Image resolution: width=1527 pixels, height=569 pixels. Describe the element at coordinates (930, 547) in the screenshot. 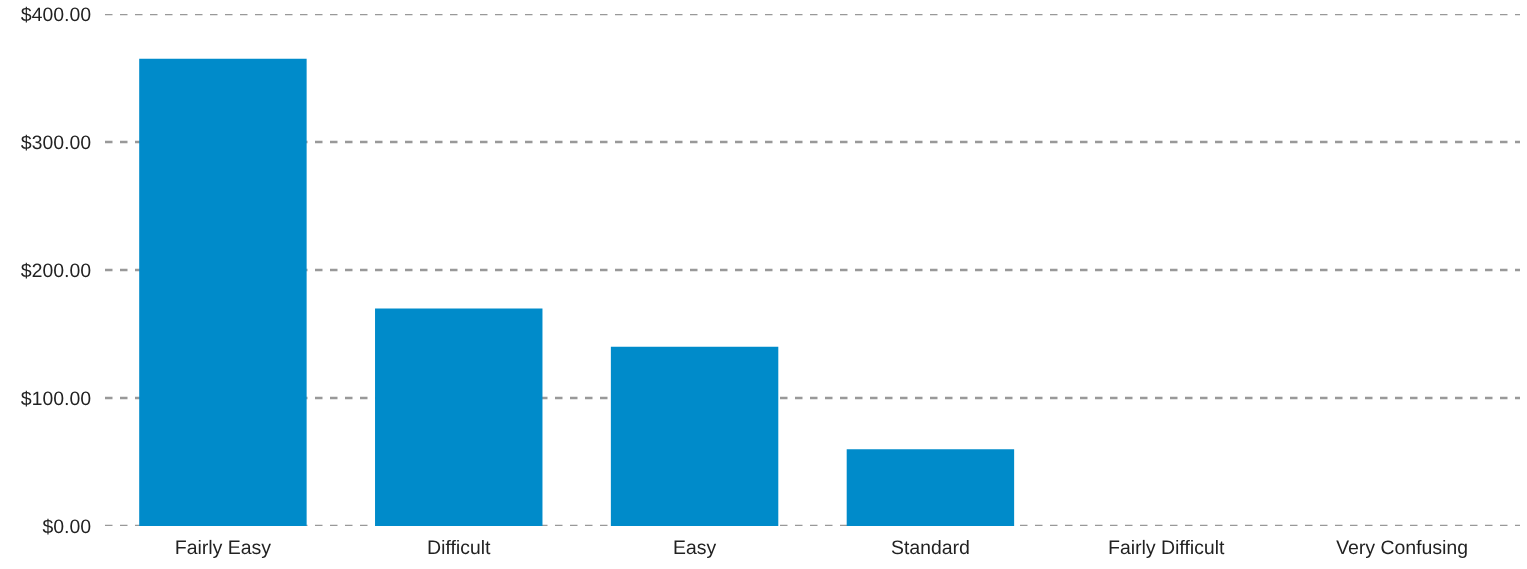

I see `x-tick-label: Standard` at that location.